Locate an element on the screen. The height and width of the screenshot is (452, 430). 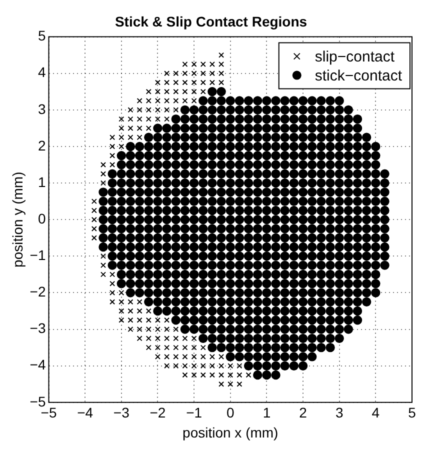
x-tick-label: −1 is located at coordinates (194, 412).